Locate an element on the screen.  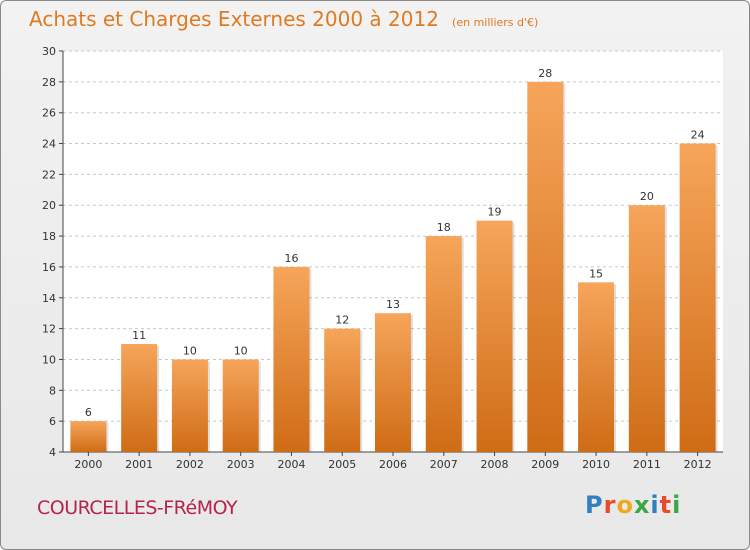
x-tick-label: 2010 is located at coordinates (596, 464).